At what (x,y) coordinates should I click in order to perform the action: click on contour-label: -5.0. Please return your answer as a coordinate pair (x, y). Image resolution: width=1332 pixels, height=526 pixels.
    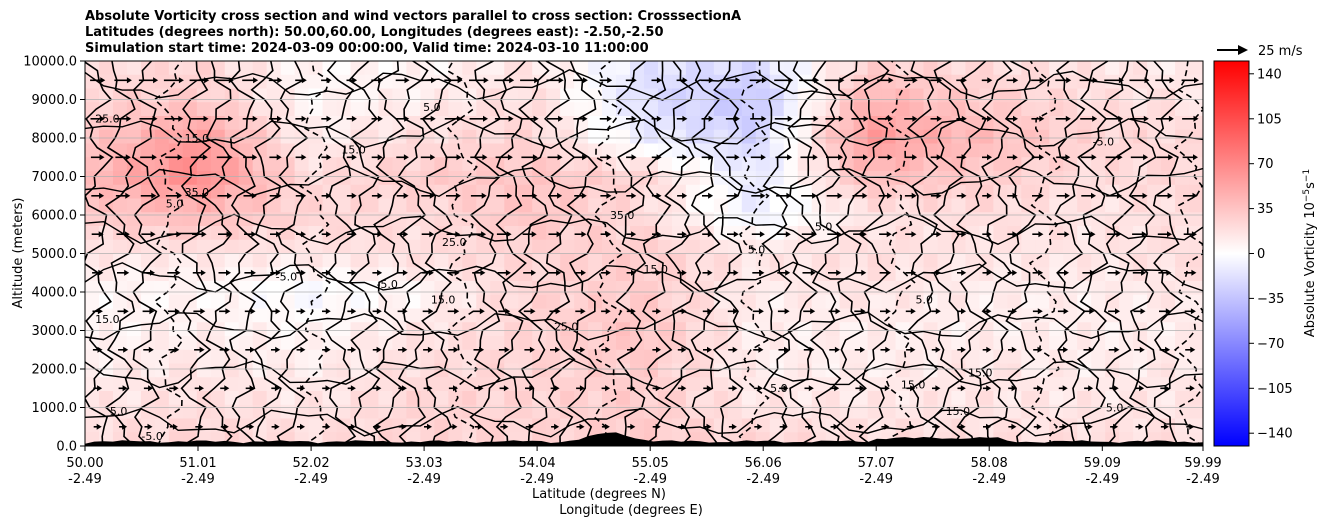
    Looking at the image, I should click on (151, 436).